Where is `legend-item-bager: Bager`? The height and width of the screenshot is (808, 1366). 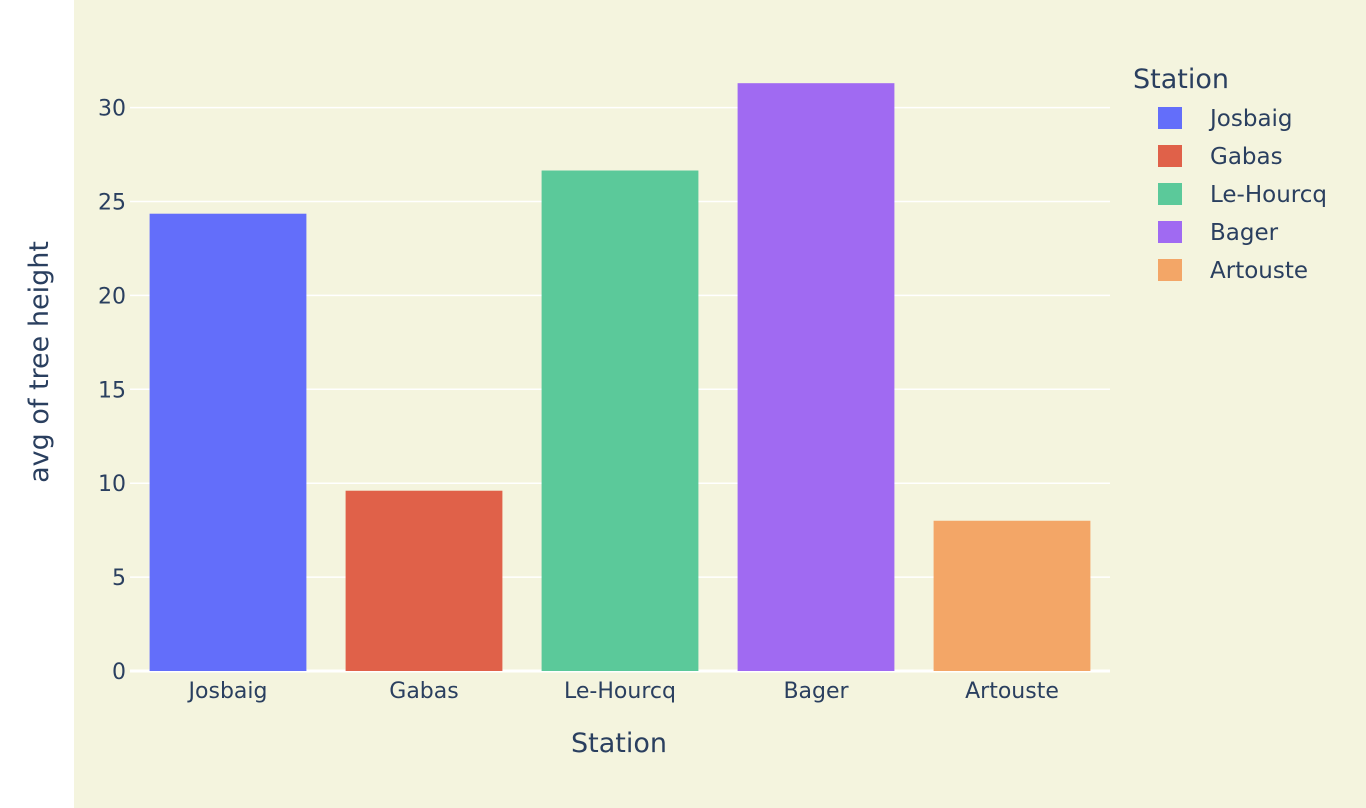 legend-item-bager: Bager is located at coordinates (1218, 233).